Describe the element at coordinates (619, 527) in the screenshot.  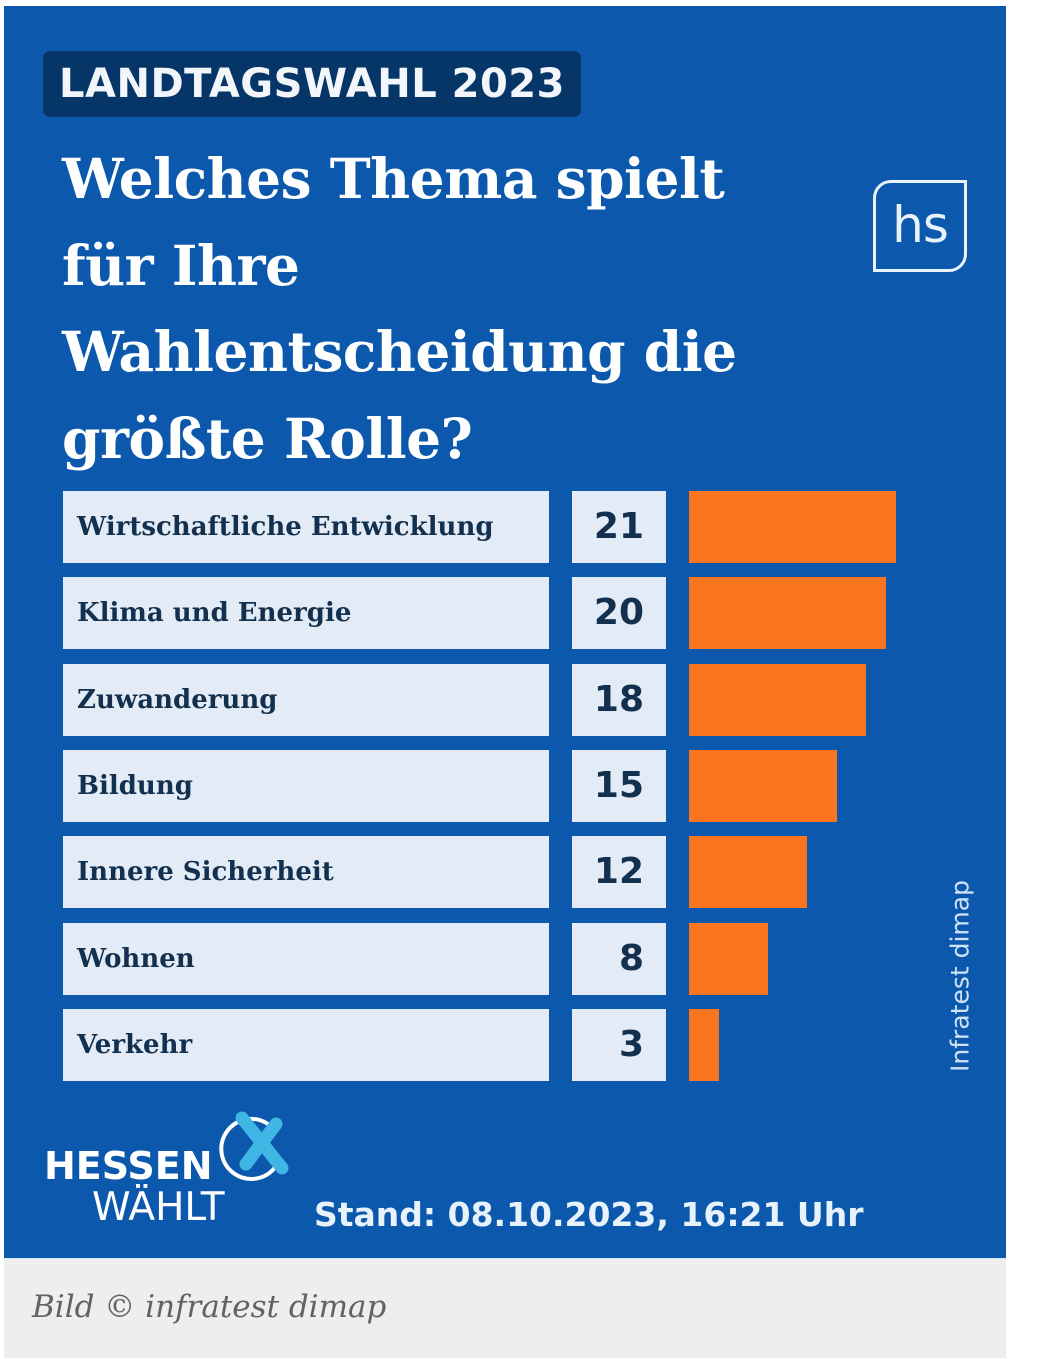
I see `value-label: 21` at that location.